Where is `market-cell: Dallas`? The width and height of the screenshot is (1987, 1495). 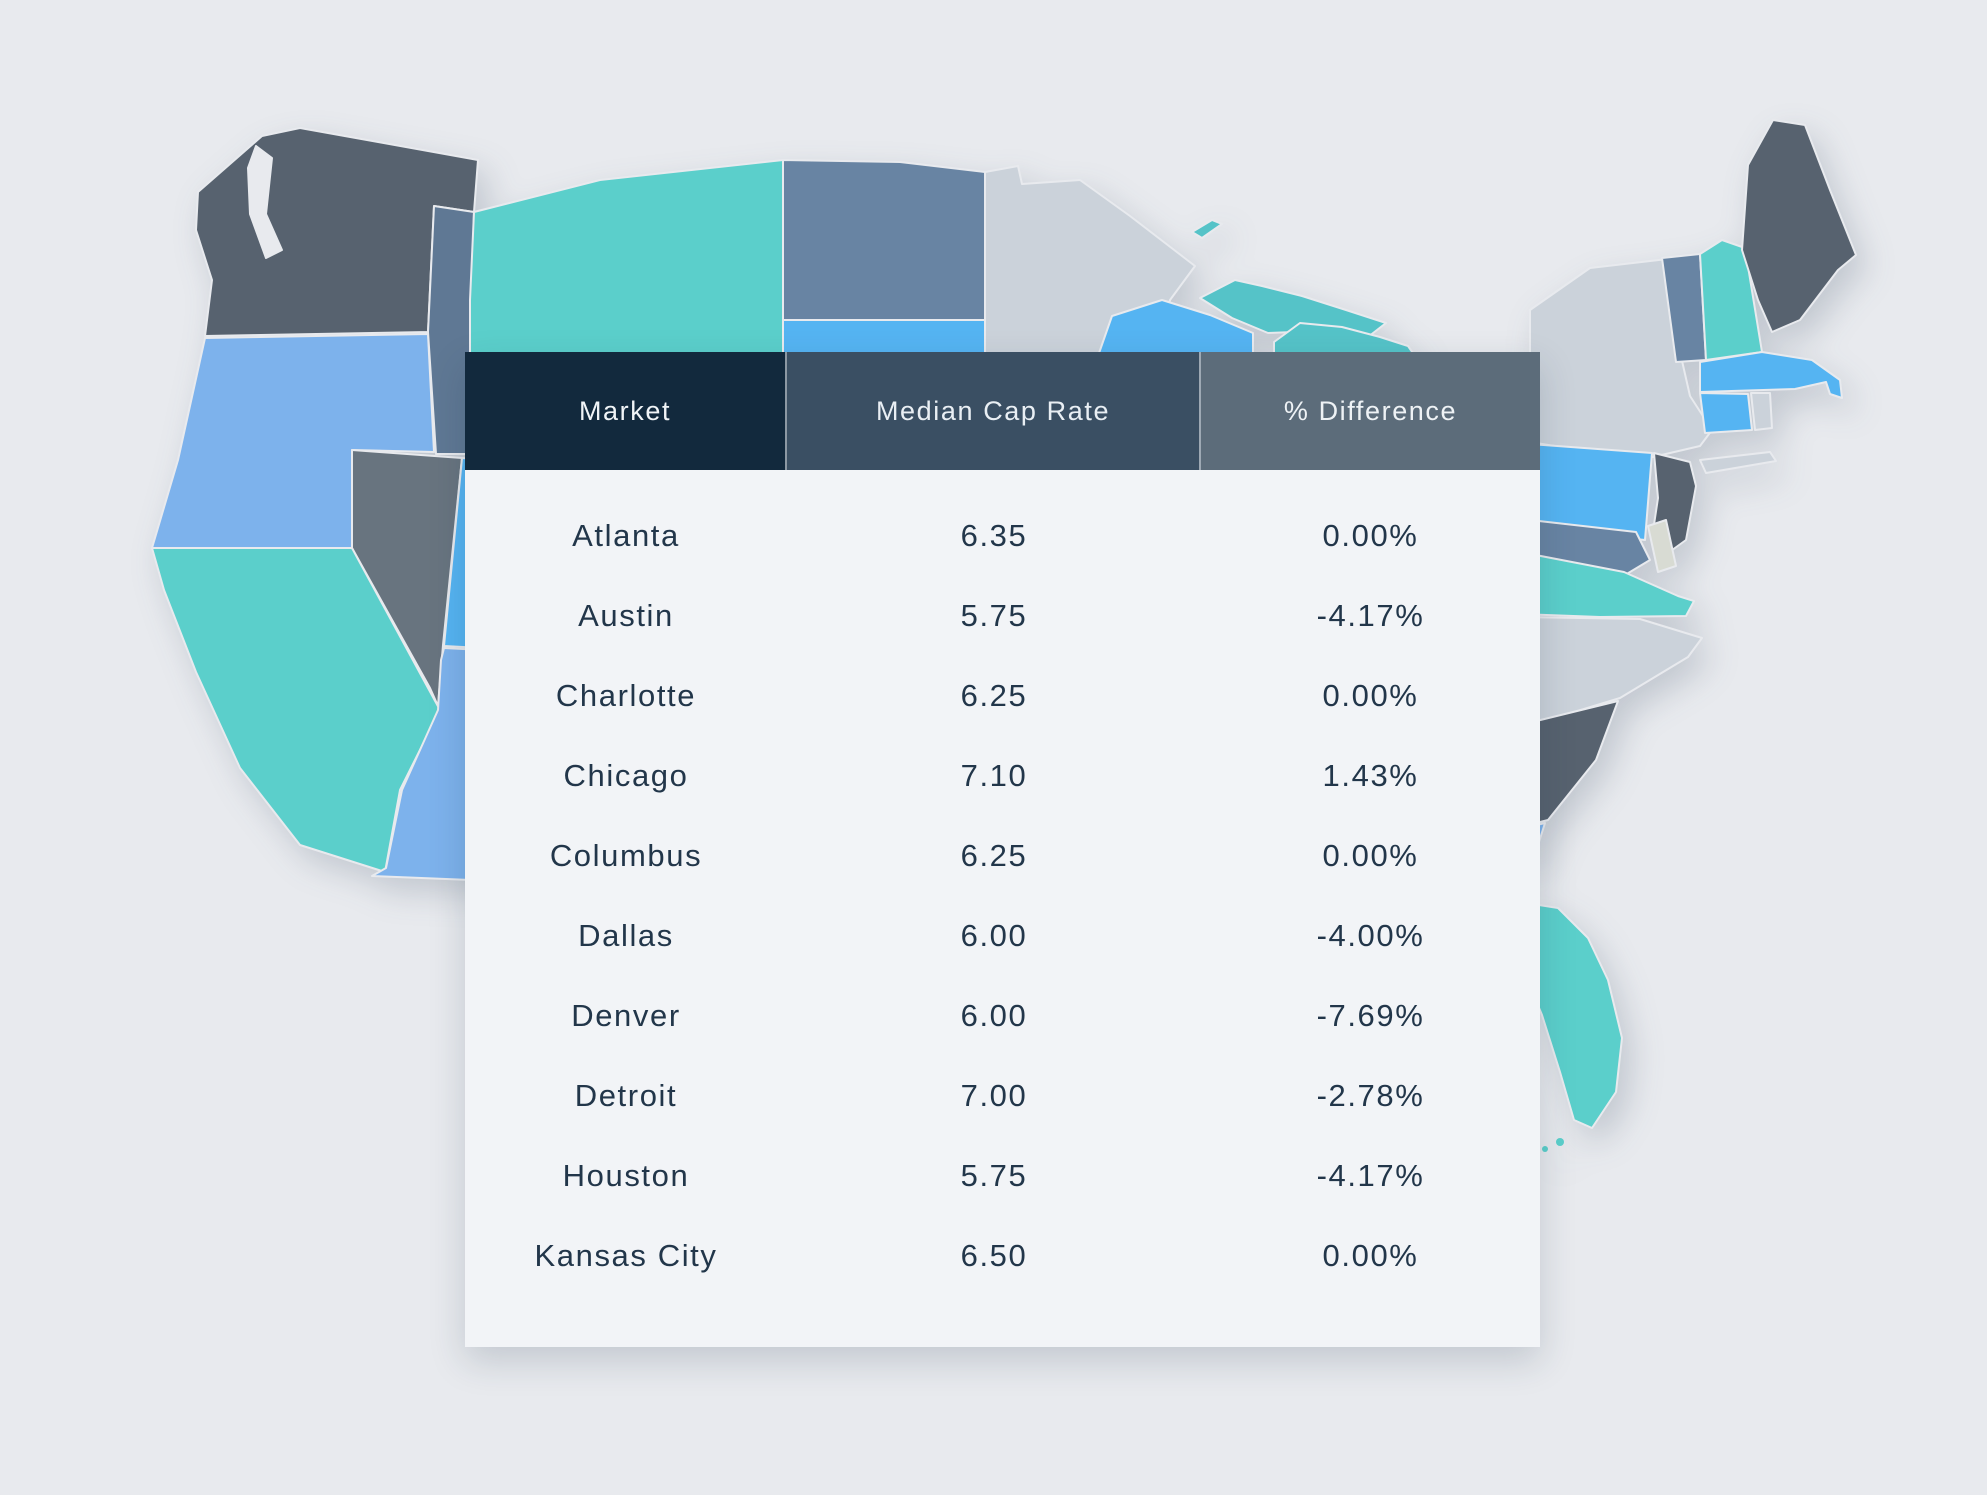 market-cell: Dallas is located at coordinates (626, 935).